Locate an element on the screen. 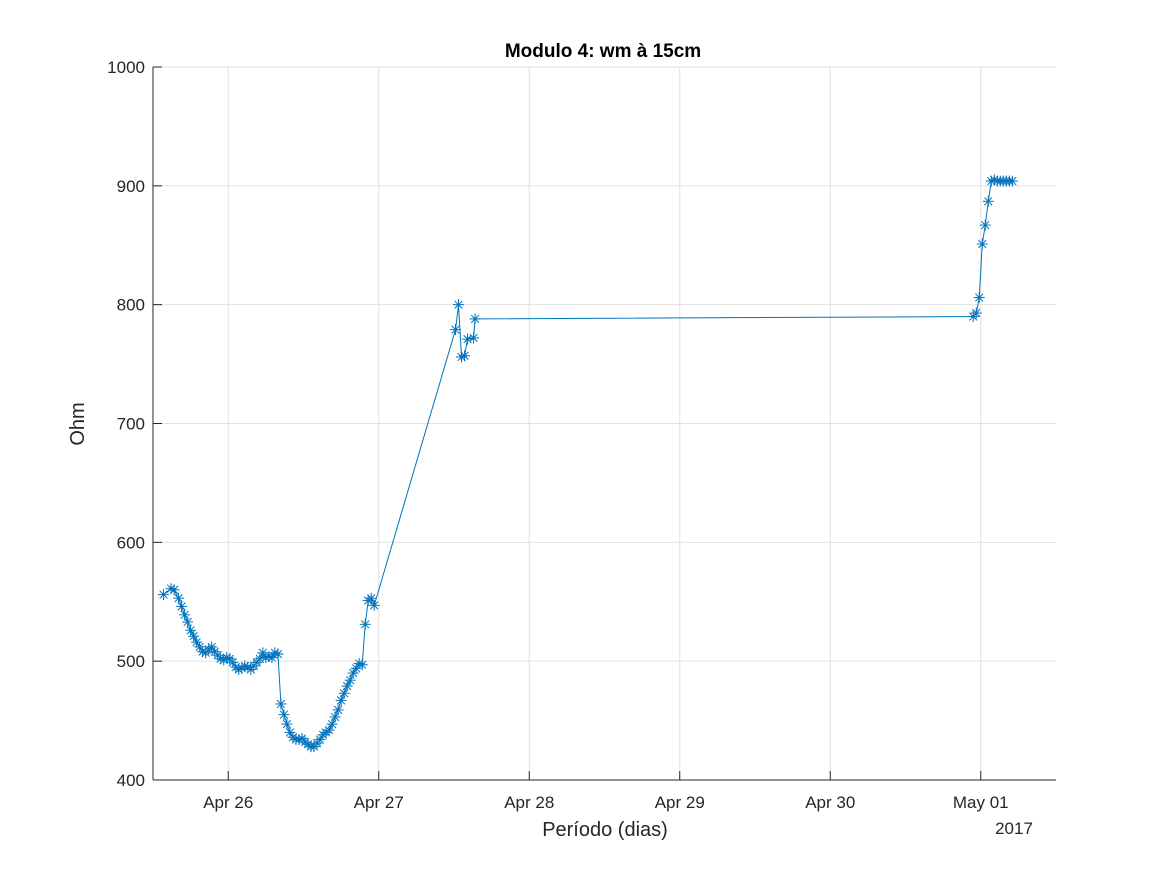  y-tick-label-1: 500 is located at coordinates (131, 661).